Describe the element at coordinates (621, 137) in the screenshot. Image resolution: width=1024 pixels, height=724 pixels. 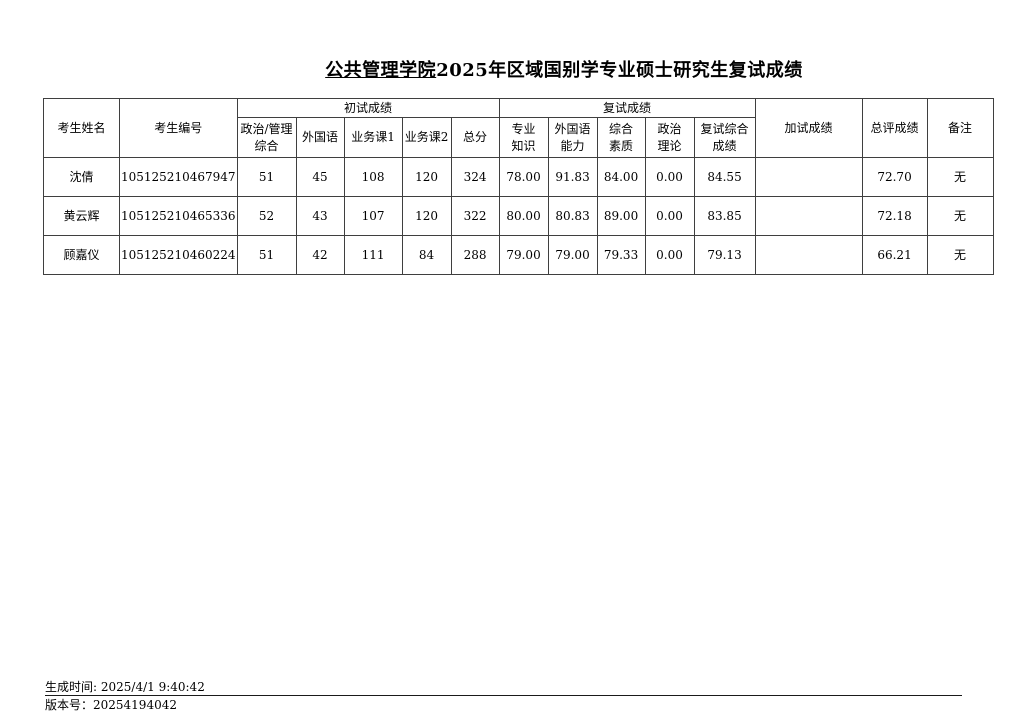
I see `col-header-comprehensive-quality: 综合 素质` at that location.